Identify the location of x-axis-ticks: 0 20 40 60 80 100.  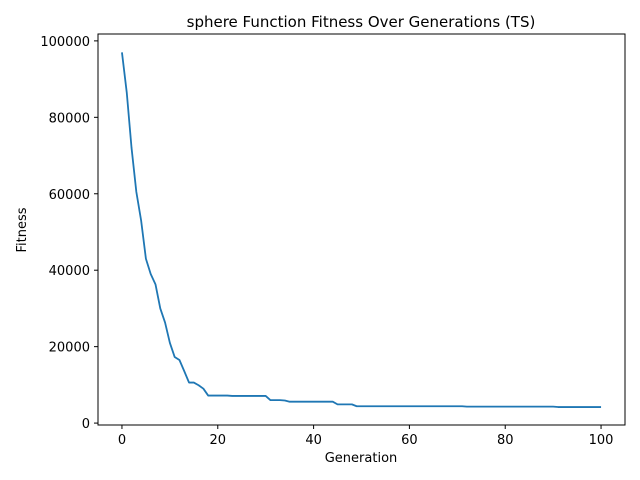
(366, 436).